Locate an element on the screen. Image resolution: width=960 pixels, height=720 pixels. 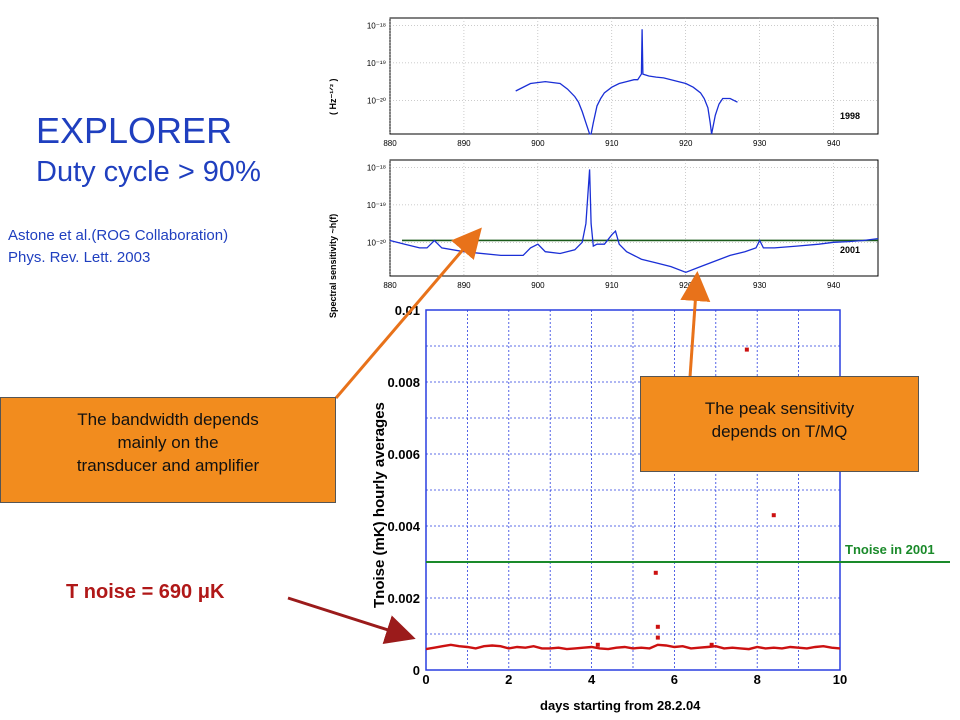
slide-title: EXPLORER is located at coordinates (134, 130).